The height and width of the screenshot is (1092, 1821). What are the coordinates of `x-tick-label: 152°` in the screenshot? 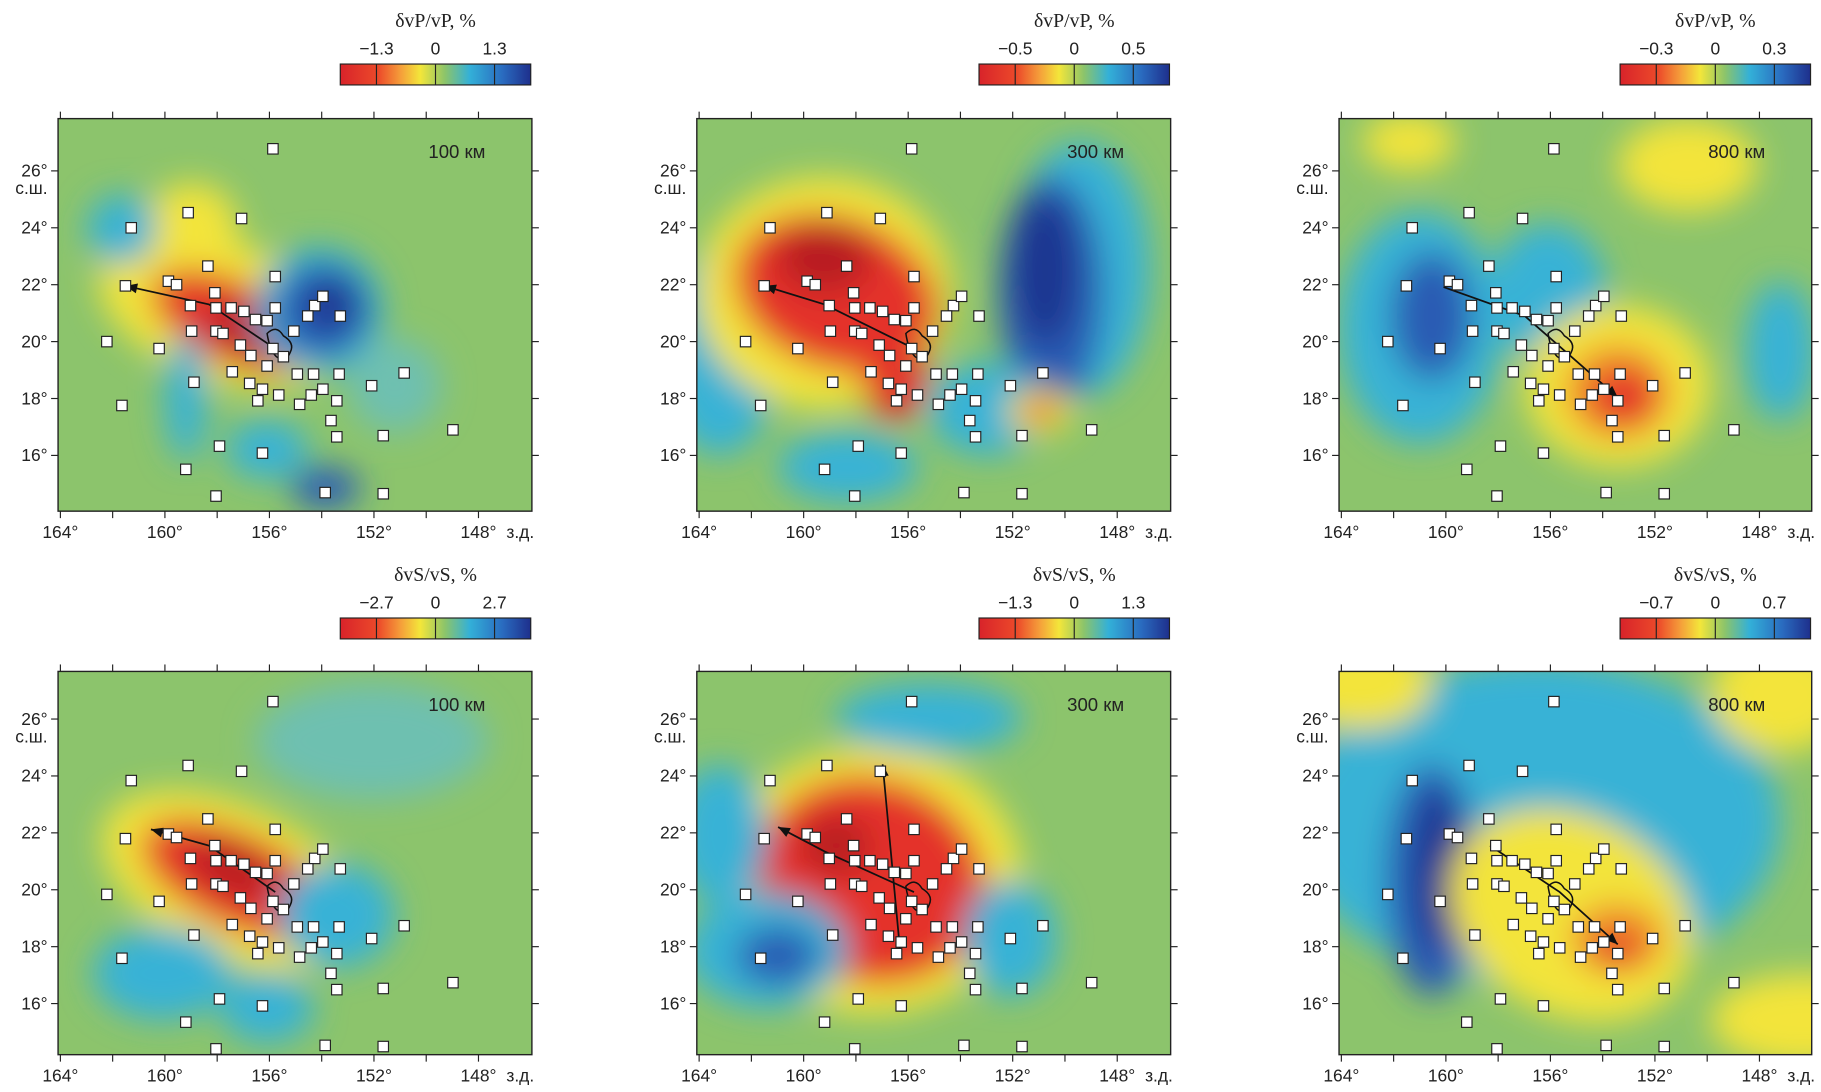 It's located at (1655, 532).